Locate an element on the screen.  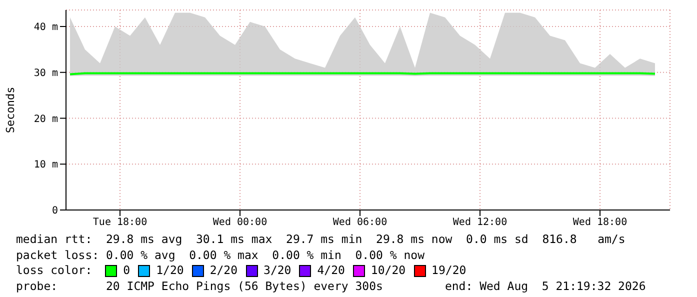
text: 2/20 is located at coordinates (224, 270).